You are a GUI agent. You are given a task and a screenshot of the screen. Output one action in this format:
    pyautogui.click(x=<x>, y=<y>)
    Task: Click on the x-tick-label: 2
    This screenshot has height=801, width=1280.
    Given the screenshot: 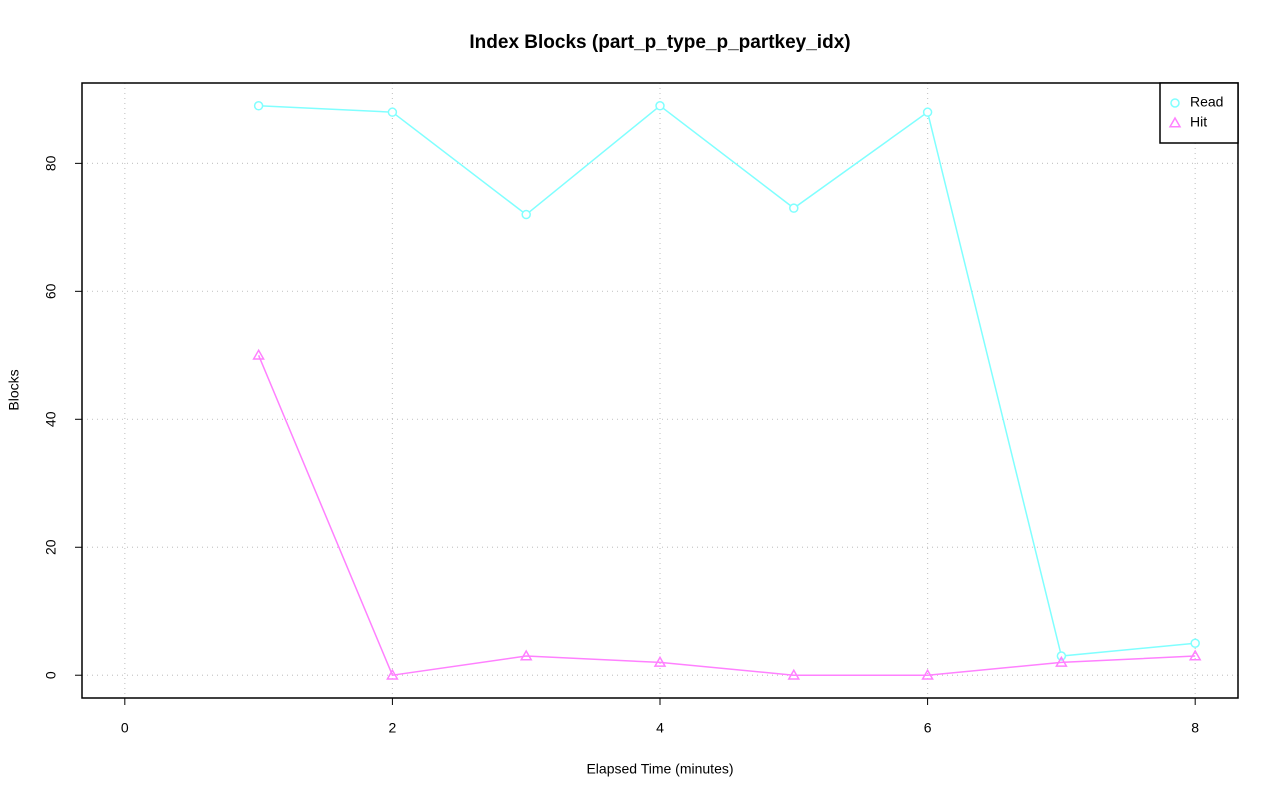 What is the action you would take?
    pyautogui.click(x=393, y=728)
    